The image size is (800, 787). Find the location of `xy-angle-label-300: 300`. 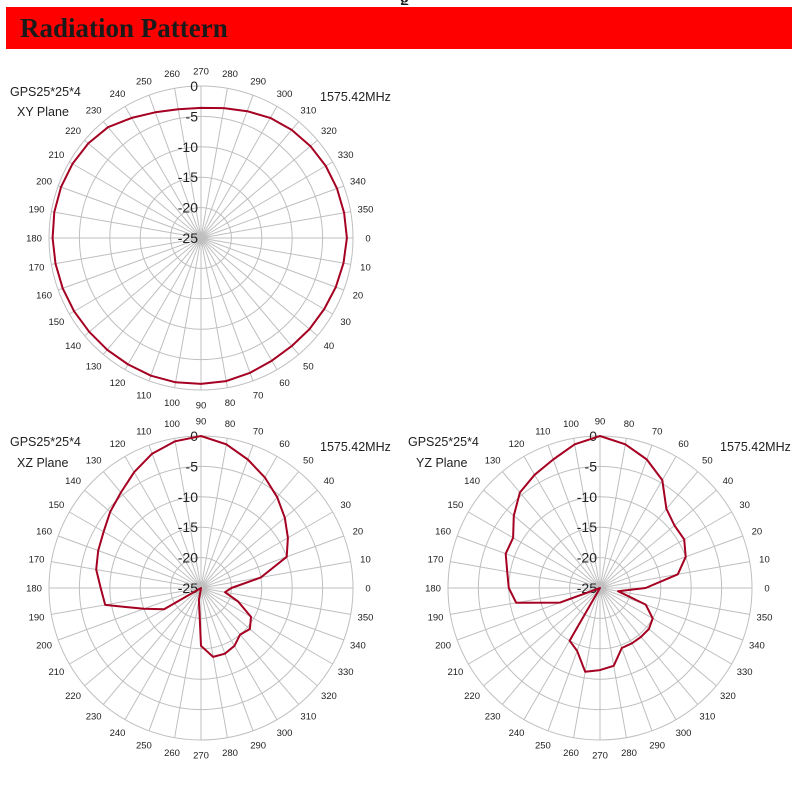

xy-angle-label-300: 300 is located at coordinates (285, 94).